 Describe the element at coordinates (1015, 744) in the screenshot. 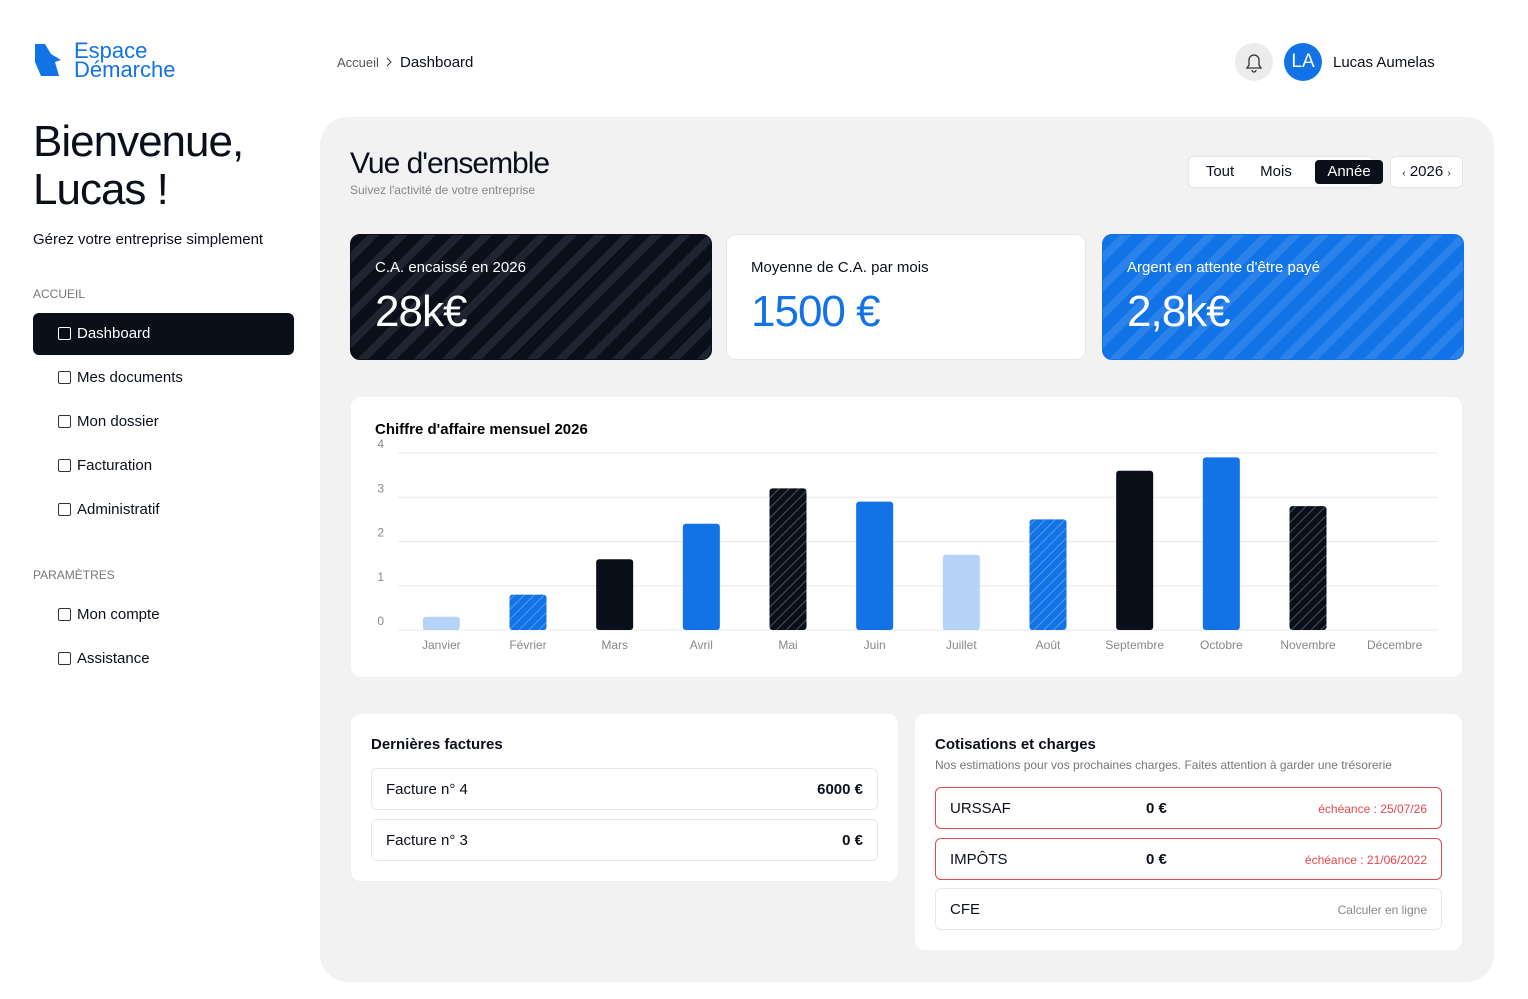

I see `charges-title: Cotisations et charges` at that location.